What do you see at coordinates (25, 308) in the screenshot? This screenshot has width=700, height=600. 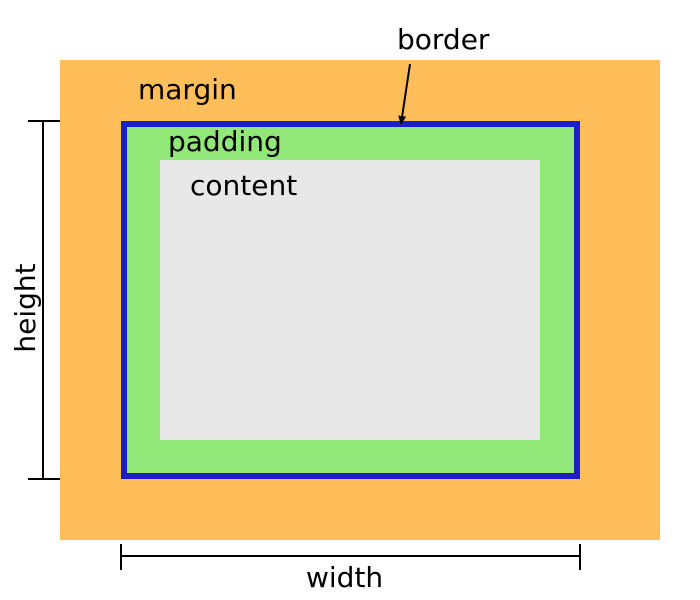 I see `height-label: height` at bounding box center [25, 308].